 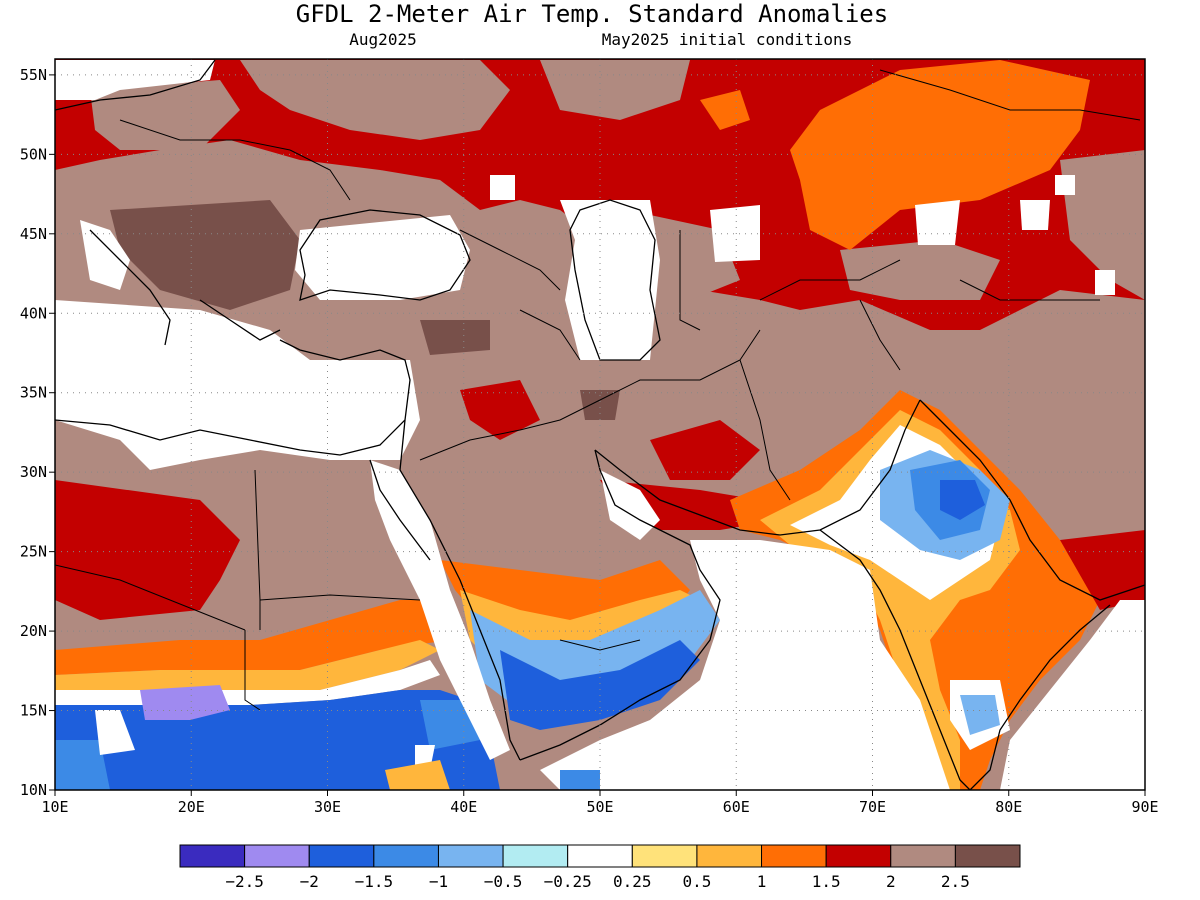 What do you see at coordinates (244, 881) in the screenshot?
I see `legend-label: −2.5` at bounding box center [244, 881].